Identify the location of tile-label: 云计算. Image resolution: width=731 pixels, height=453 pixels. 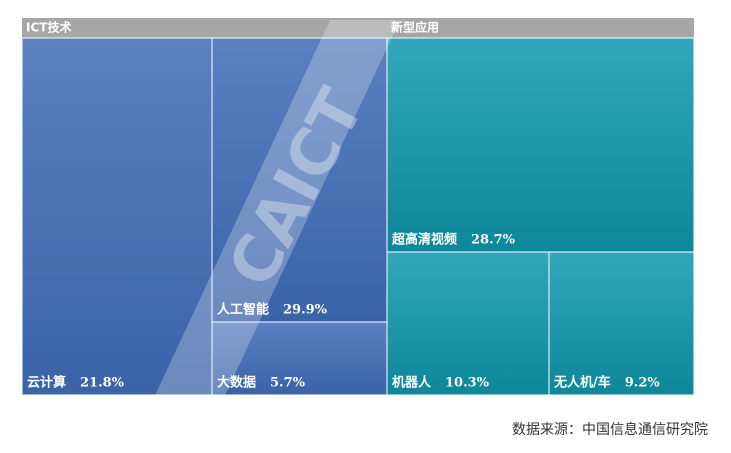
(46, 383).